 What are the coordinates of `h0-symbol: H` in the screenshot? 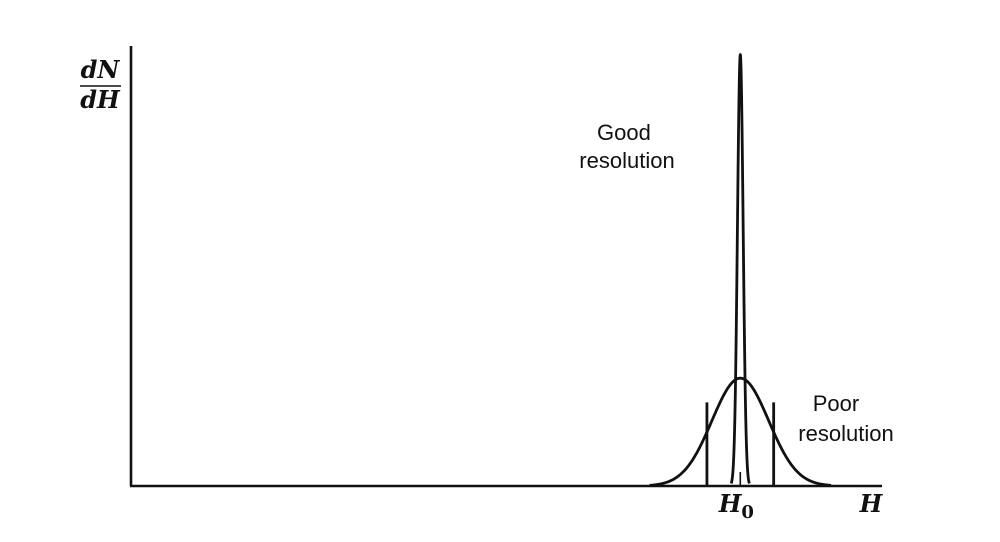 It's located at (730, 503).